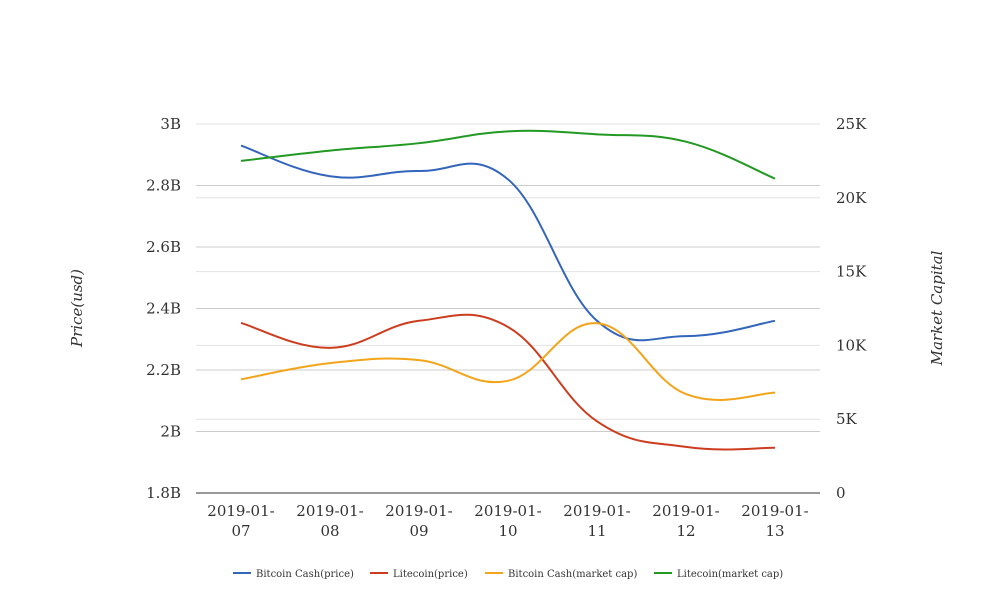 The height and width of the screenshot is (616, 1008). I want to click on y-right-tick-label: 20K, so click(851, 198).